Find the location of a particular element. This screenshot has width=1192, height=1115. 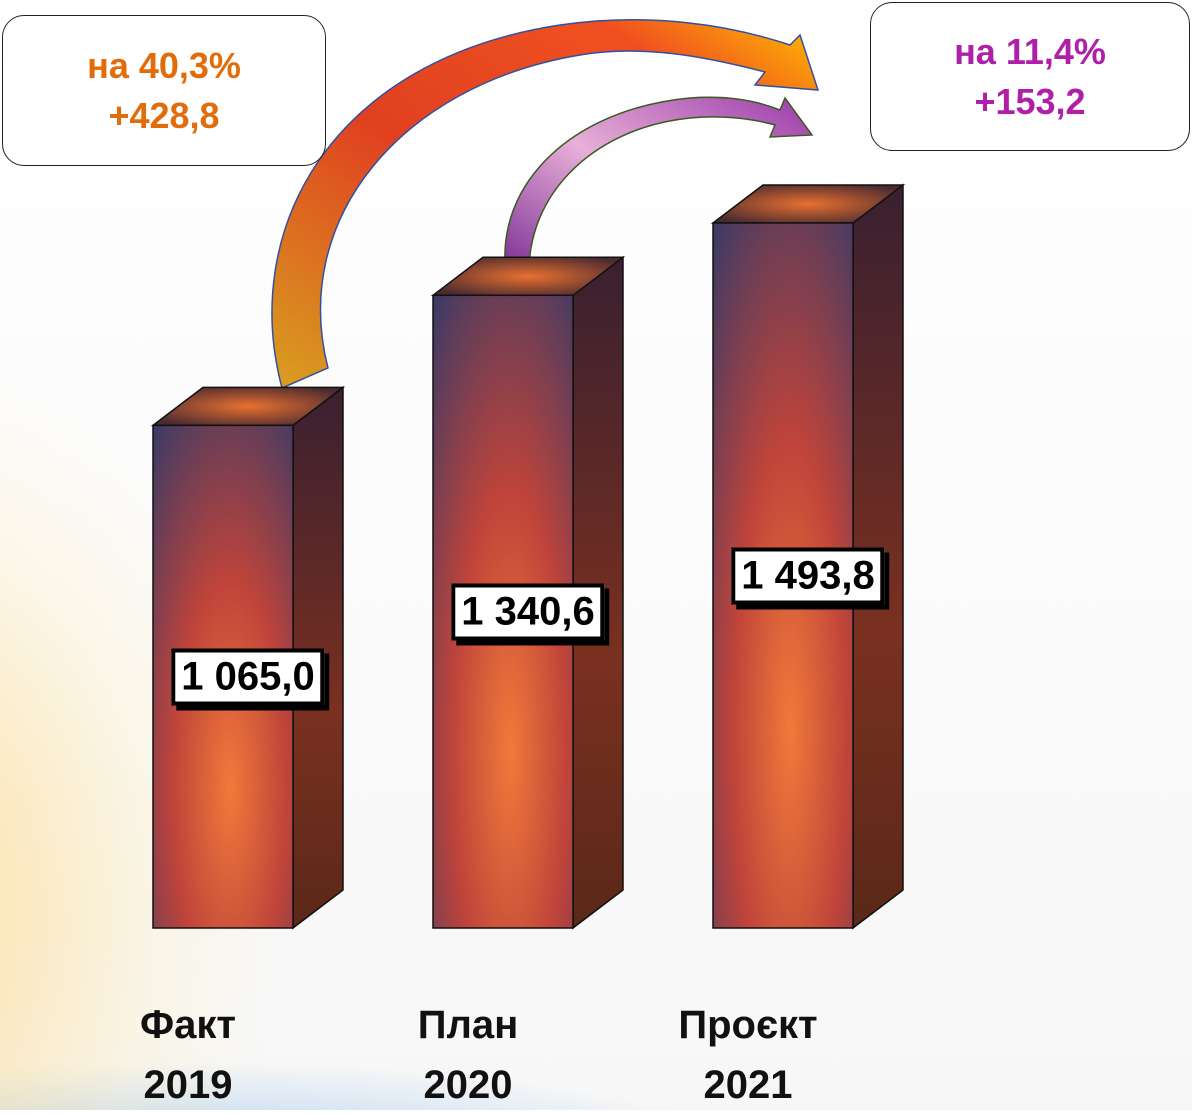

value-label: 1 065,0 is located at coordinates (248, 677).